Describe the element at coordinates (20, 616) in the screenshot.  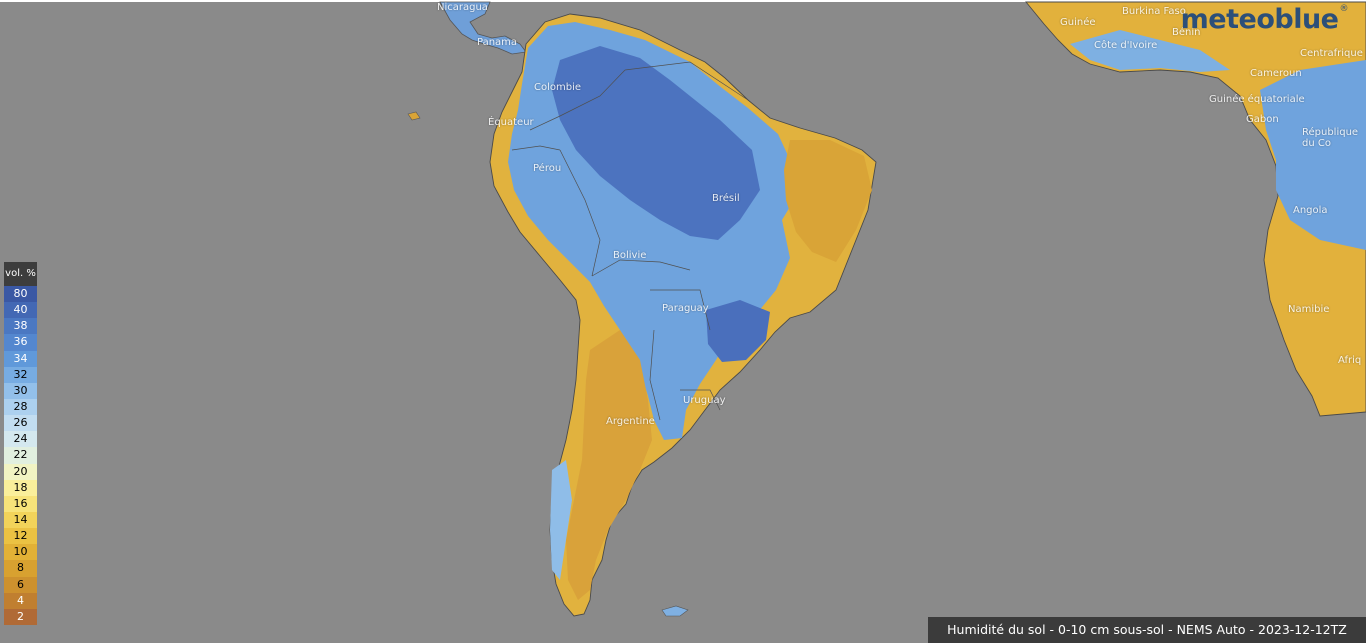
I see `legend-swatch: 2` at that location.